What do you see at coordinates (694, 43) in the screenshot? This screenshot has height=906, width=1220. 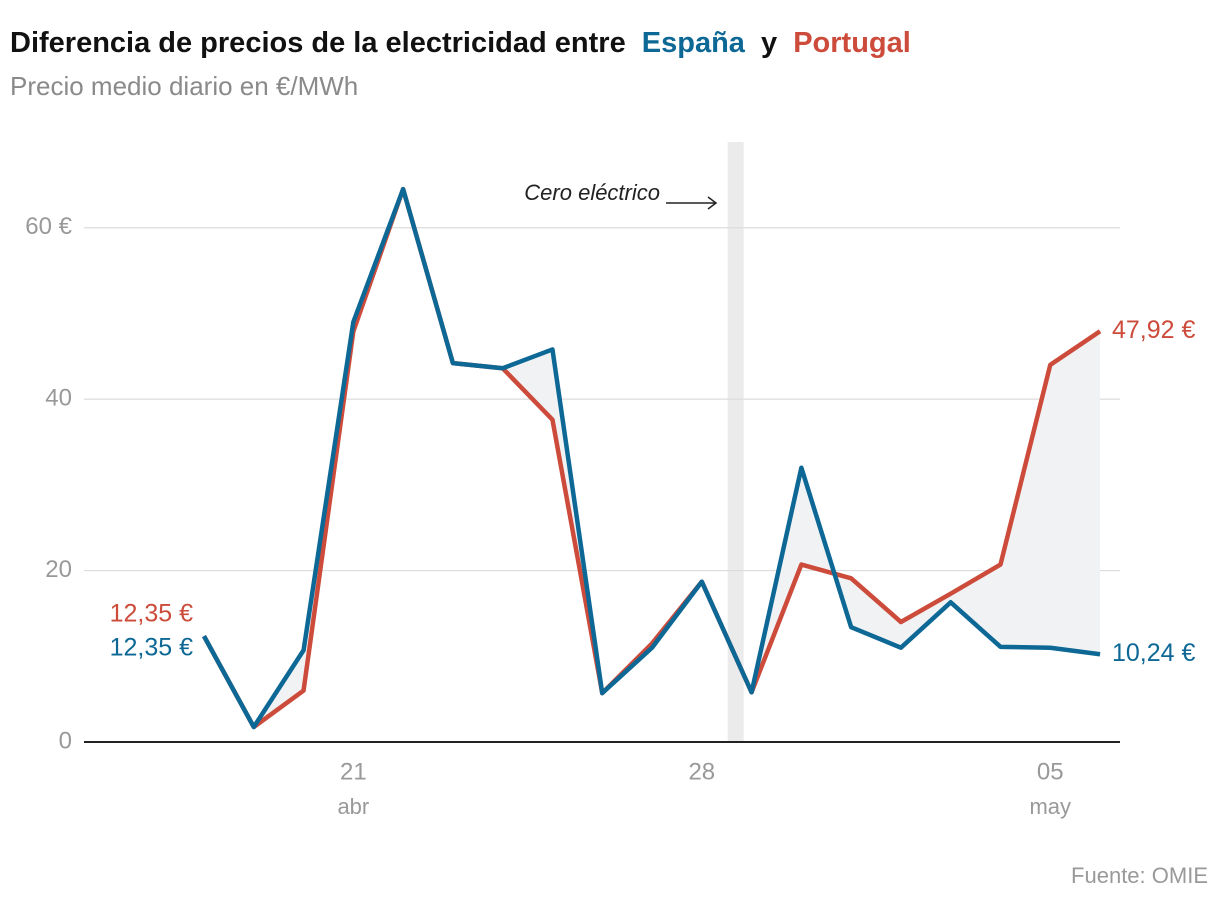 I see `legend-entry: España` at bounding box center [694, 43].